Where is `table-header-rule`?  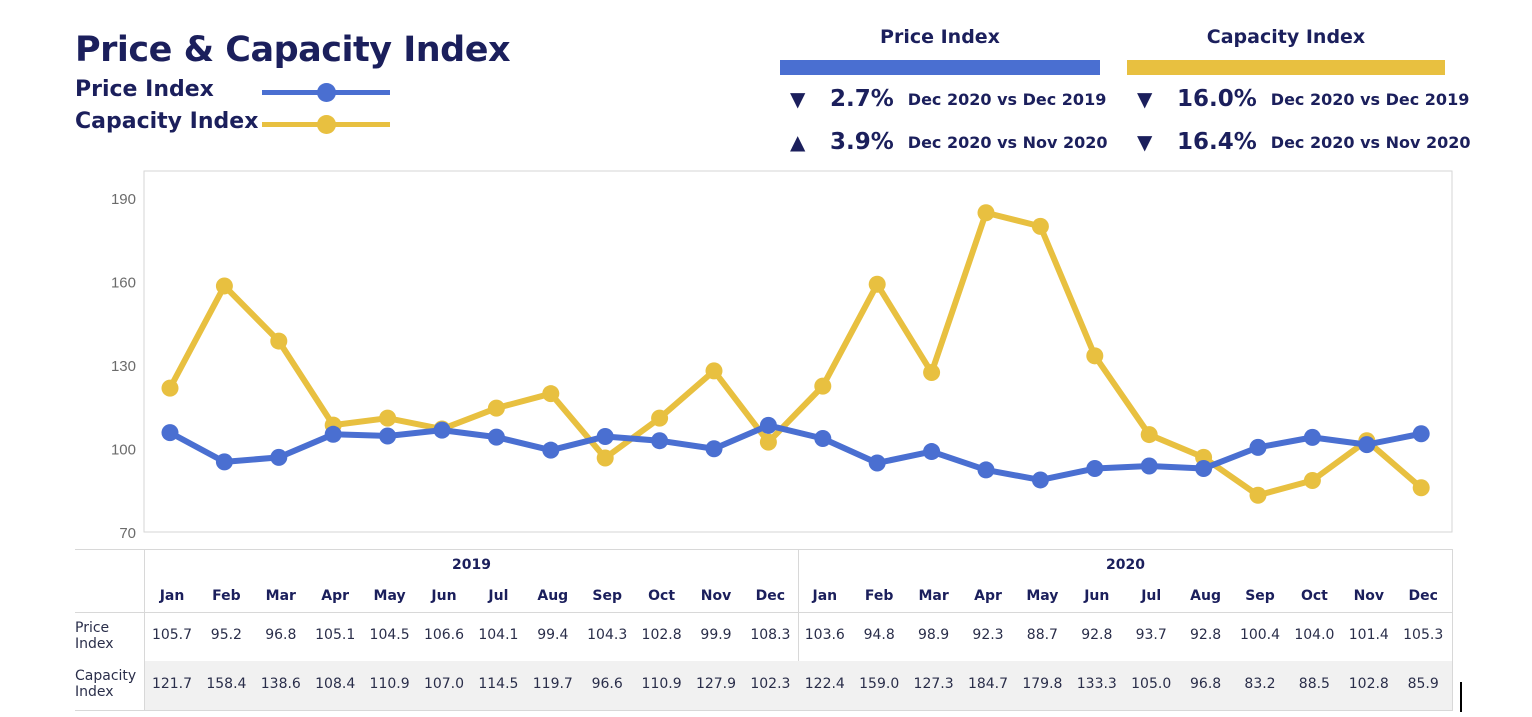 table-header-rule is located at coordinates (764, 612).